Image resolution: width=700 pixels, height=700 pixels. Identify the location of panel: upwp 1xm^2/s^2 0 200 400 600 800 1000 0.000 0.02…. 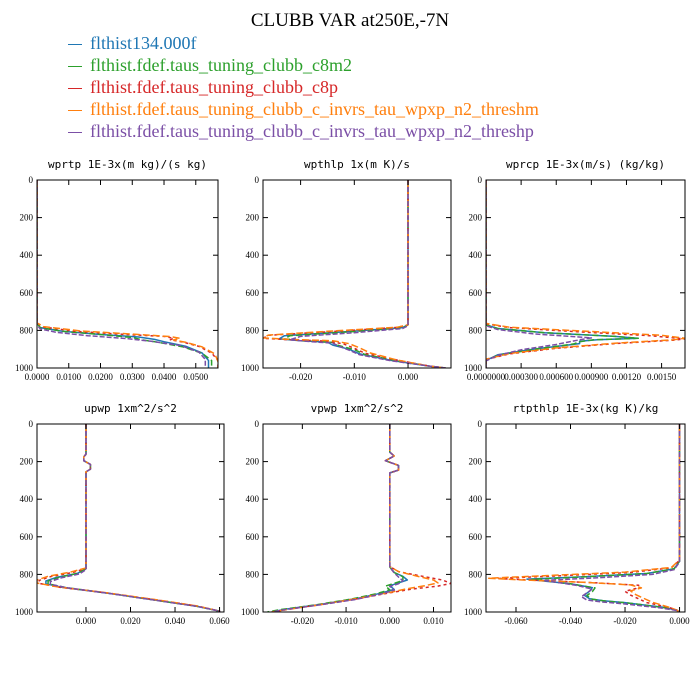
(122, 514).